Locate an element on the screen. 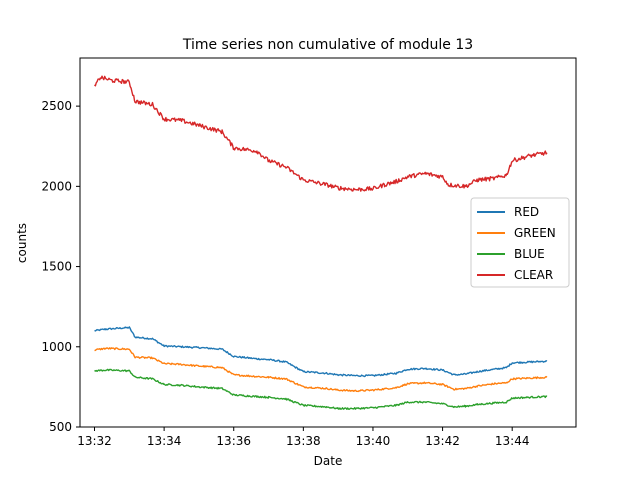 The width and height of the screenshot is (640, 480). x-tick-label: 13:38 is located at coordinates (303, 441).